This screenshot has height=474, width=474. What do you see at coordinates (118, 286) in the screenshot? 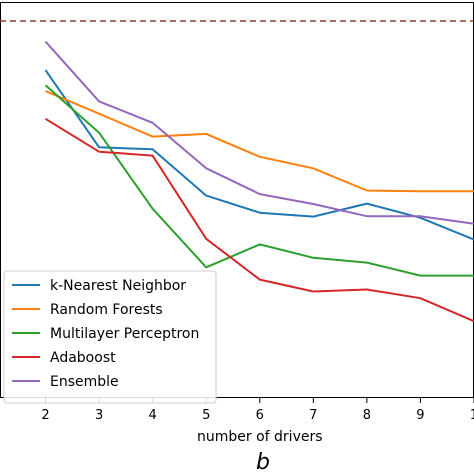
I see `legend-entry: k-Nearest Neighbor` at bounding box center [118, 286].